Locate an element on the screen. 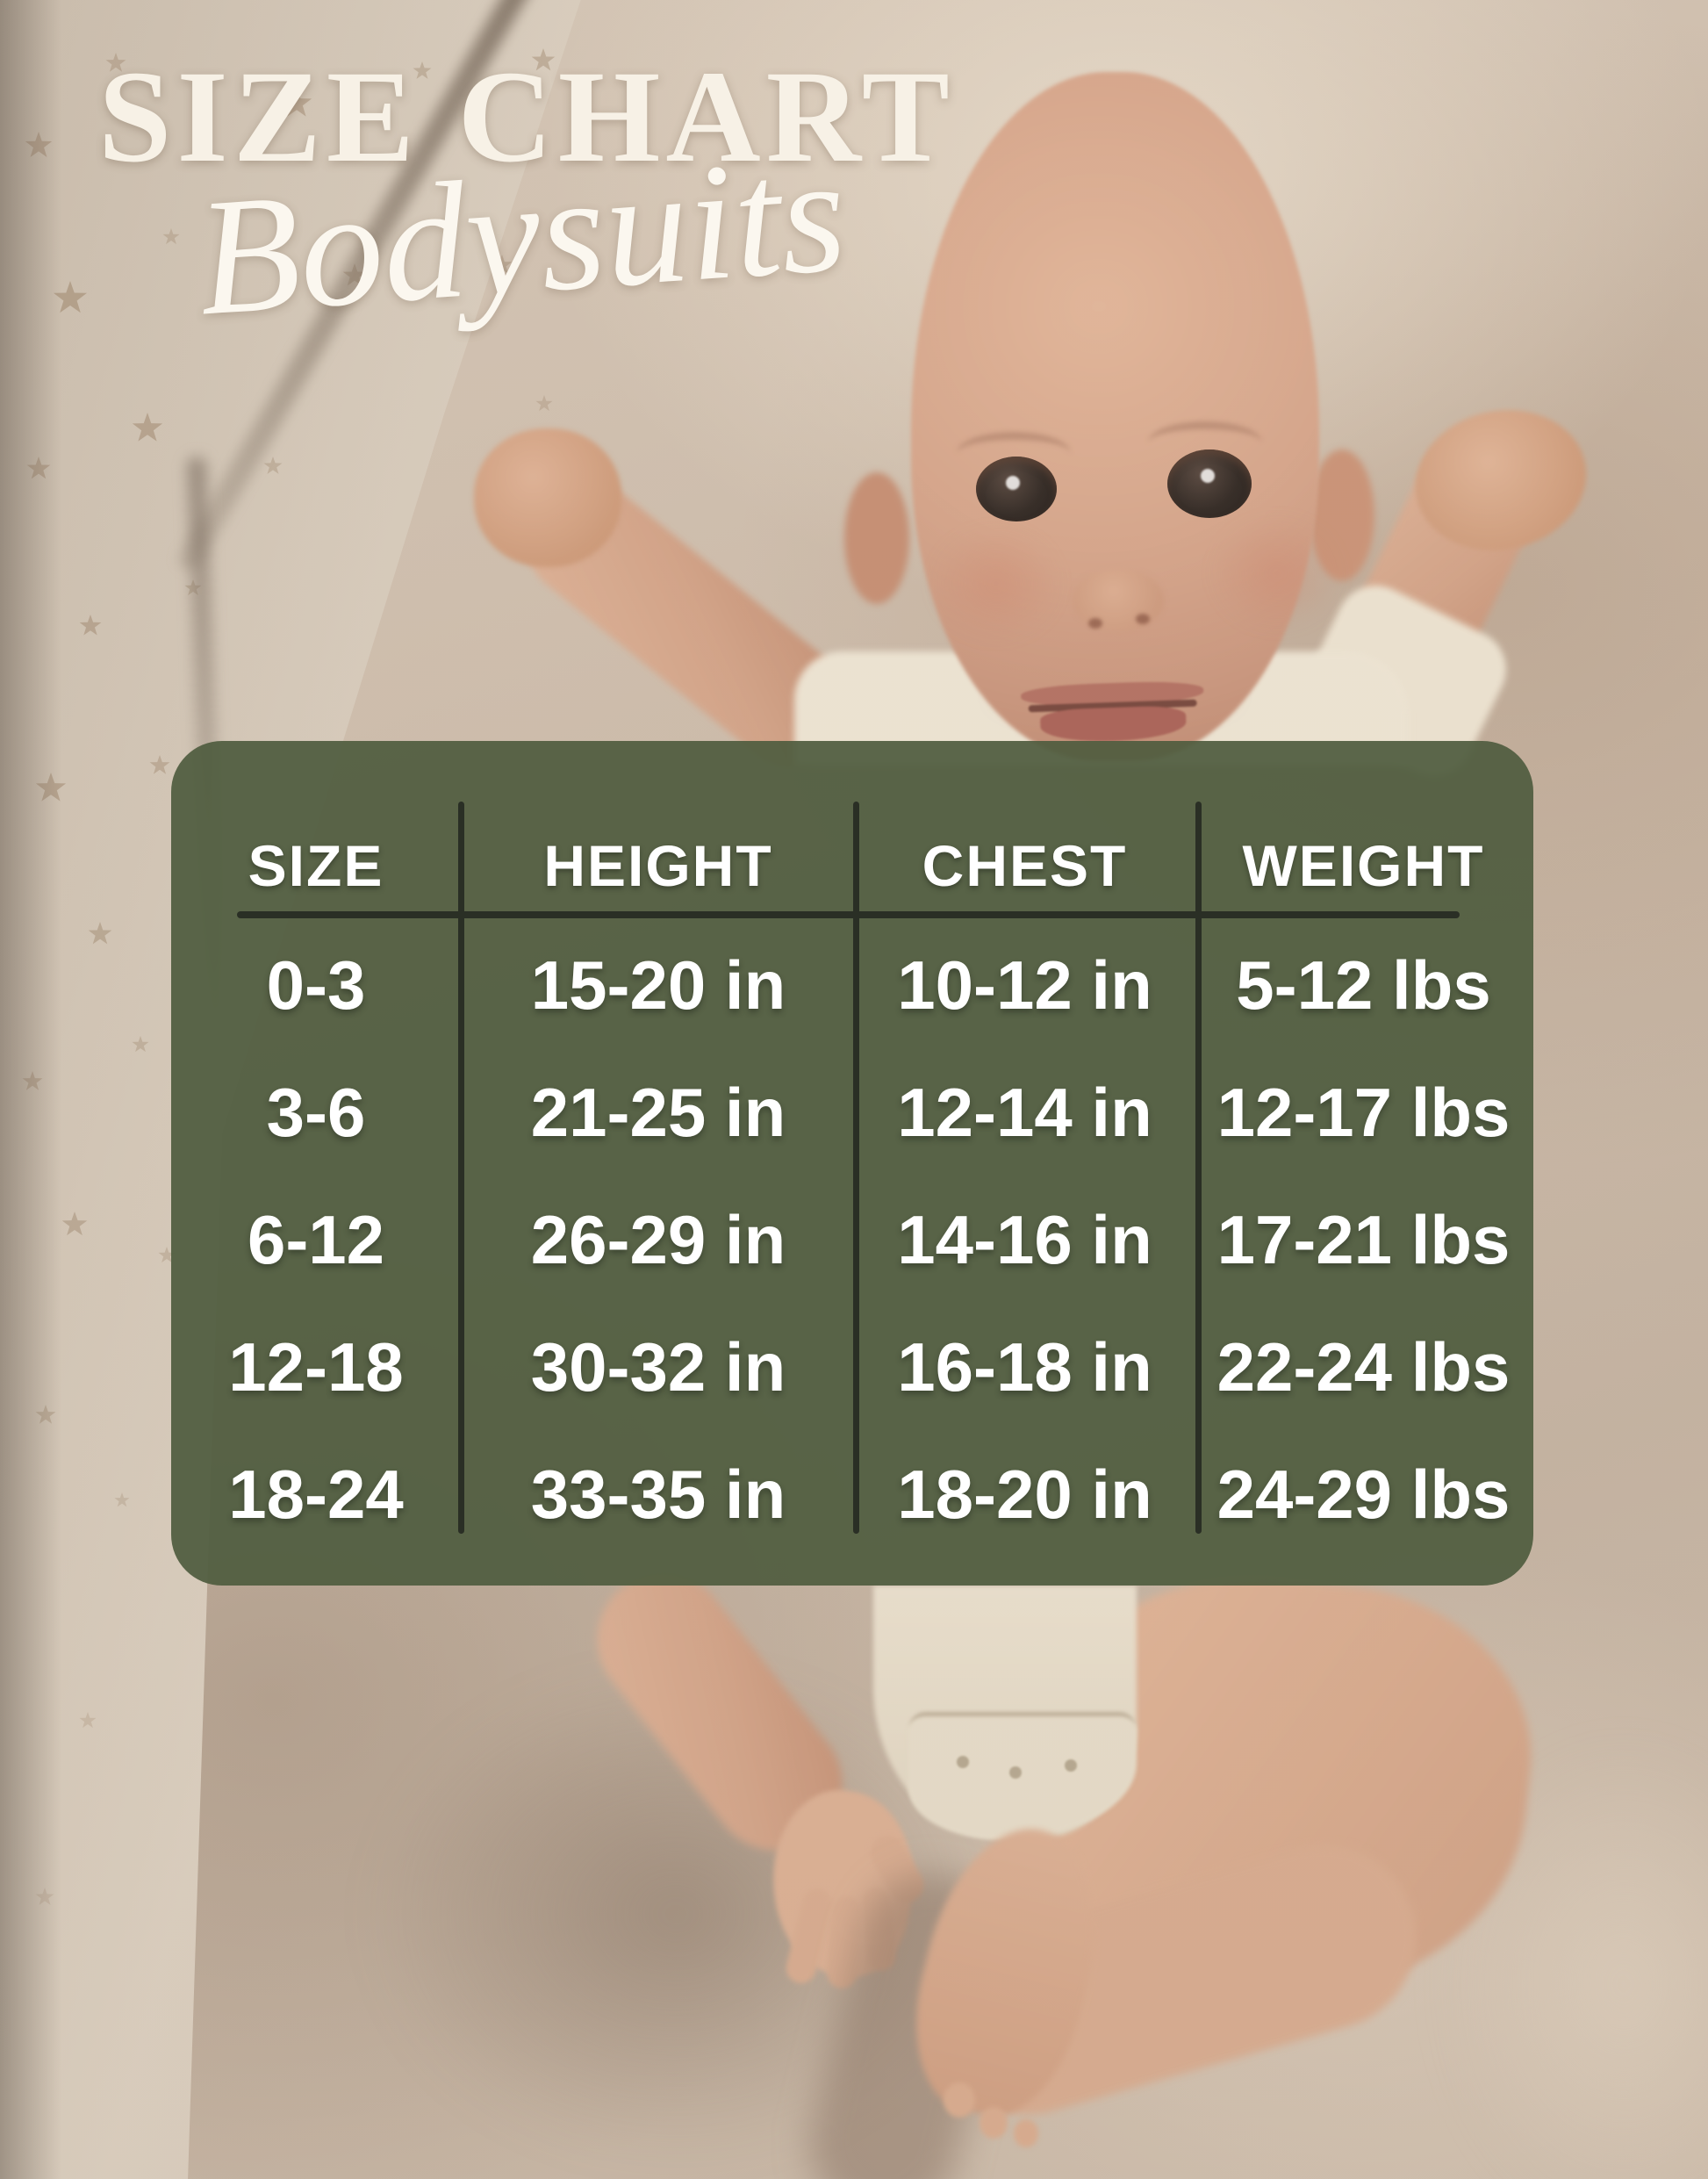 This screenshot has width=1708, height=2179. table-cell: 22-24 lbs is located at coordinates (1363, 1367).